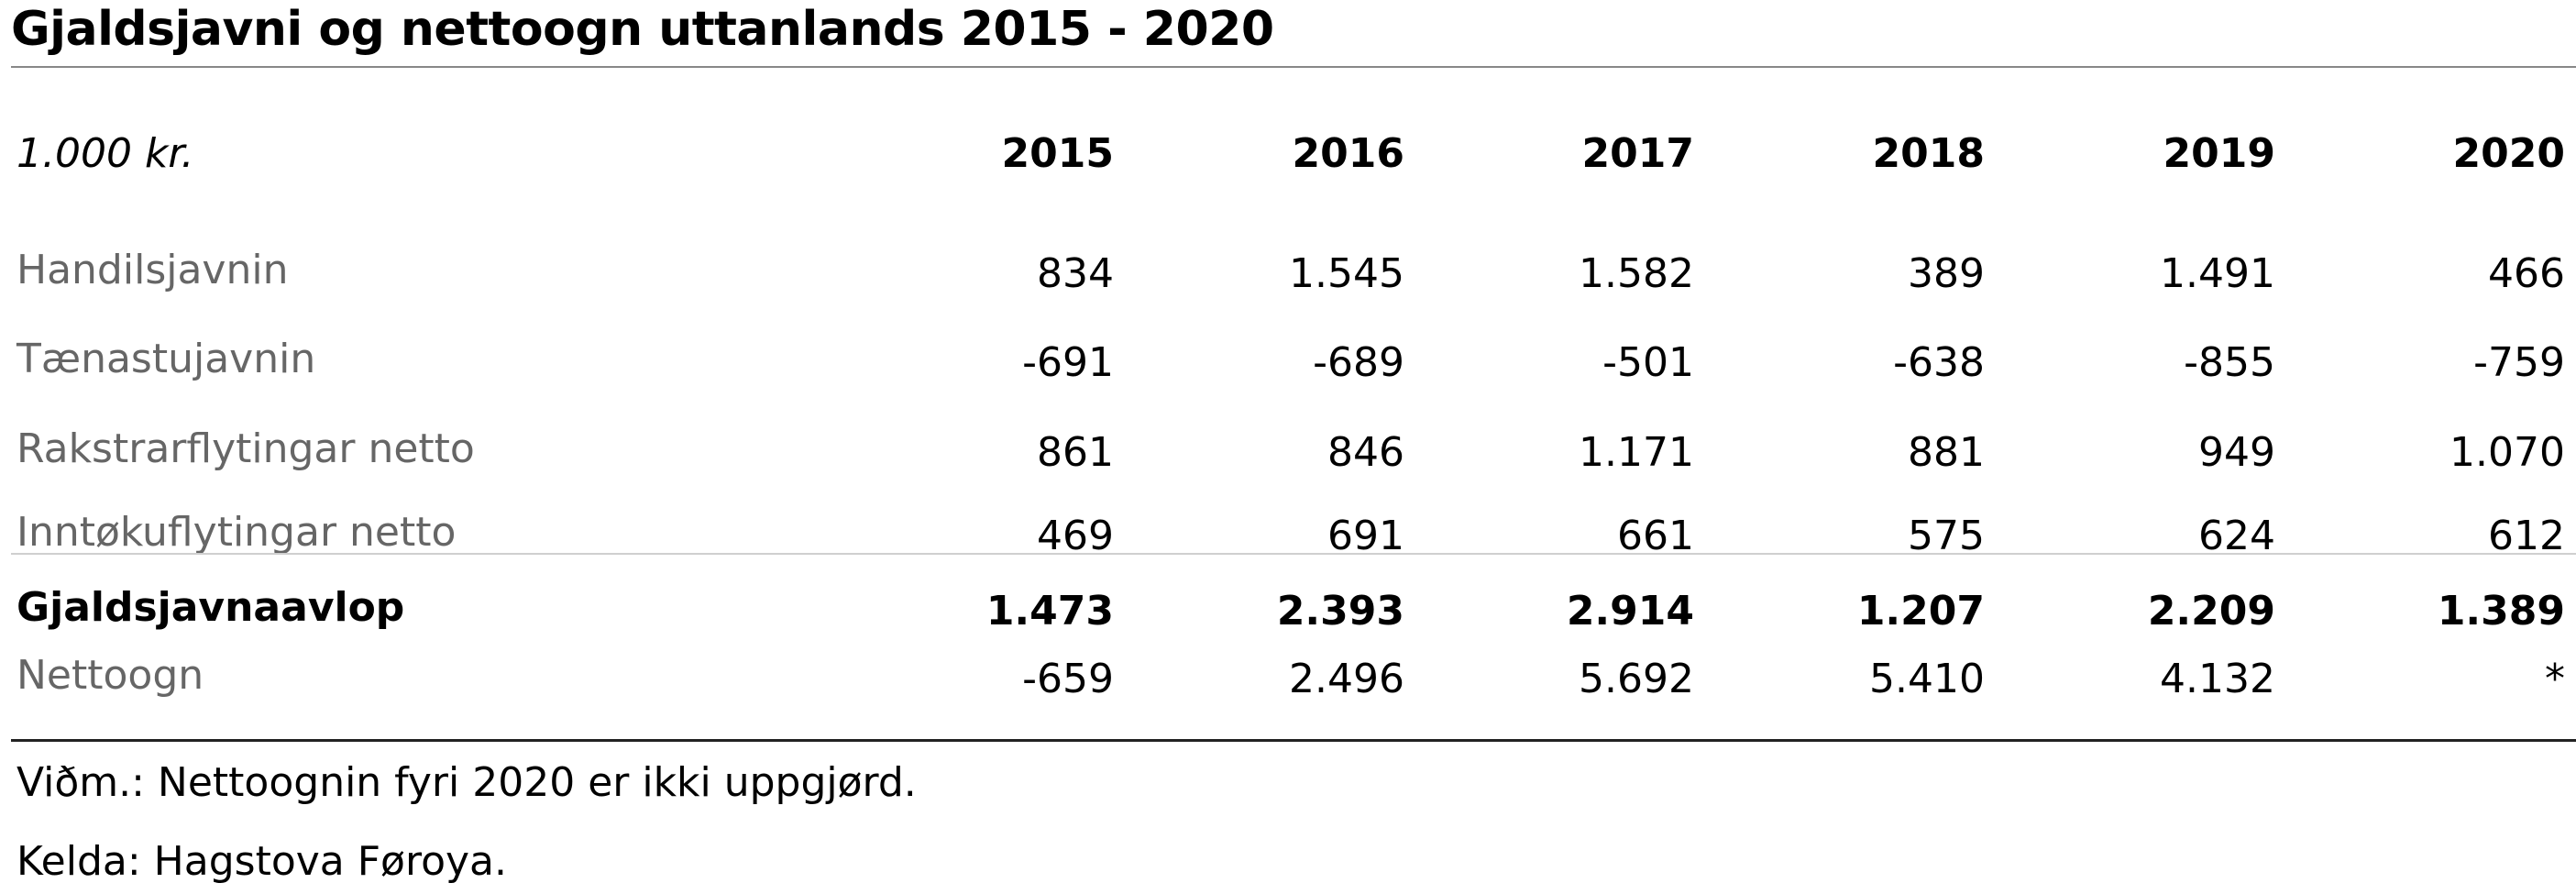 This screenshot has height=894, width=2576. What do you see at coordinates (2508, 154) in the screenshot?
I see `column-header-2020: 2020` at bounding box center [2508, 154].